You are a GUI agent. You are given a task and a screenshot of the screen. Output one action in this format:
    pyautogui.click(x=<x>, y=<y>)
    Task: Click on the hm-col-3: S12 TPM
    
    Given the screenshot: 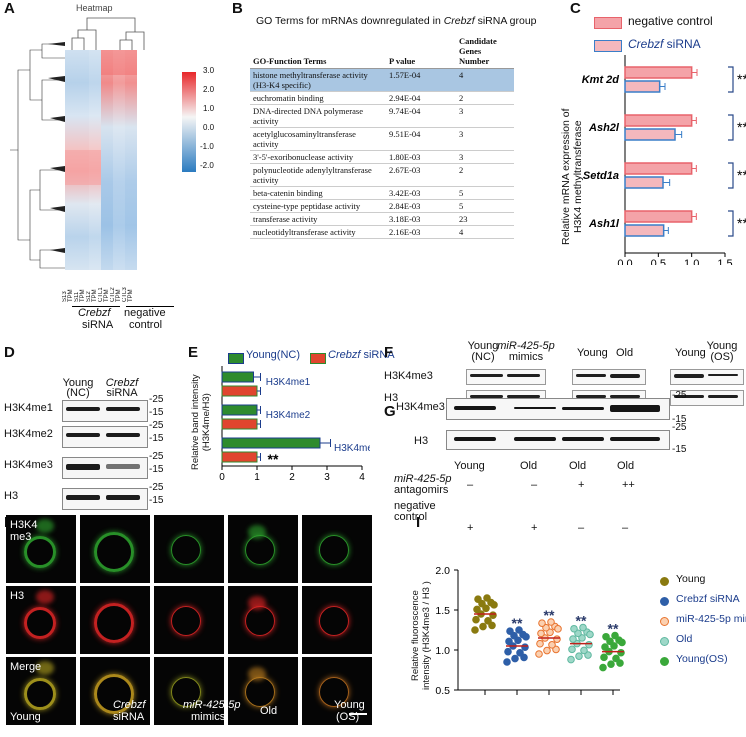 What is the action you would take?
    pyautogui.click(x=92, y=295)
    